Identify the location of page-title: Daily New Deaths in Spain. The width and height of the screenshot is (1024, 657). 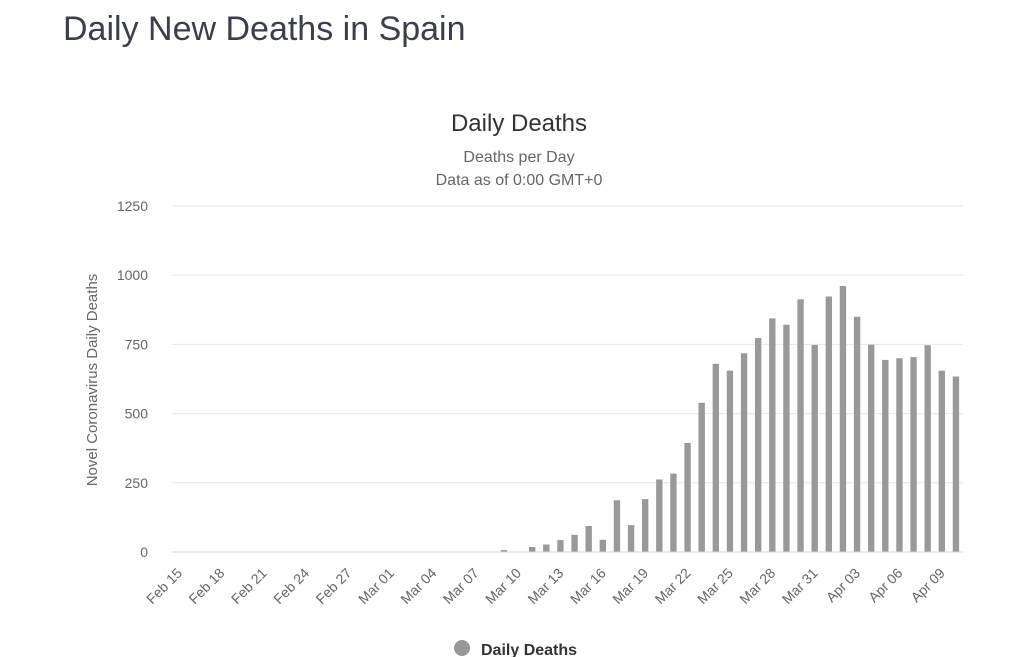
(264, 29).